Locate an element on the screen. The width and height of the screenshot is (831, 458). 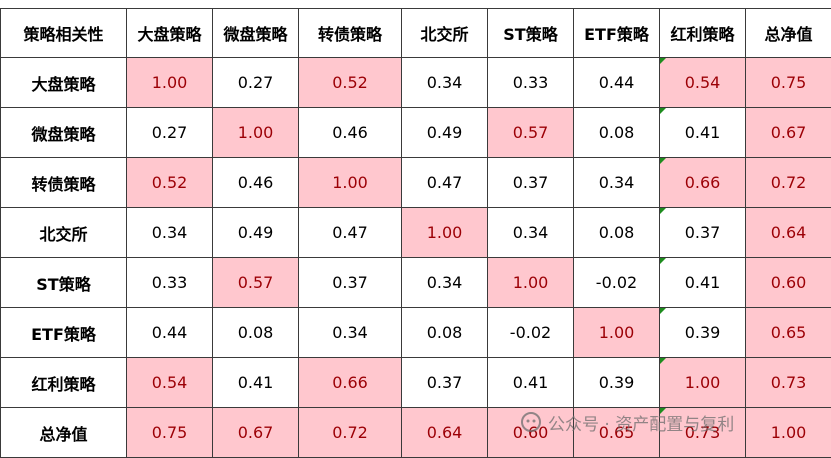
header-cell: ST策略 is located at coordinates (530, 33).